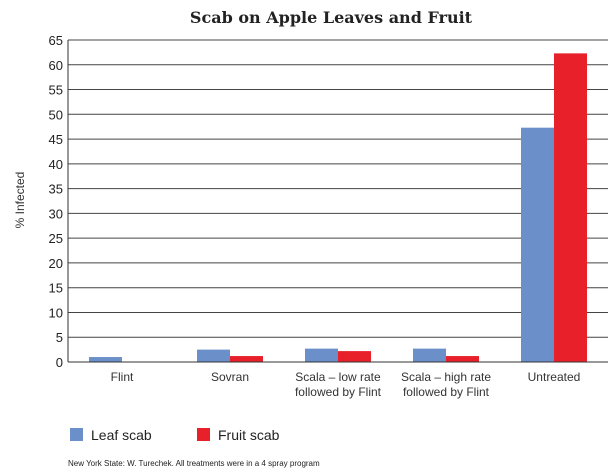  Describe the element at coordinates (56, 312) in the screenshot. I see `y-tick-label: 10` at that location.